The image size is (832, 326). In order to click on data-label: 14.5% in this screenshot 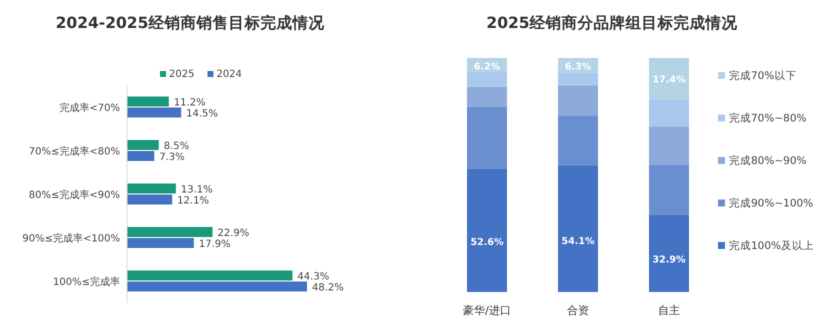, I will do `click(202, 114)`.